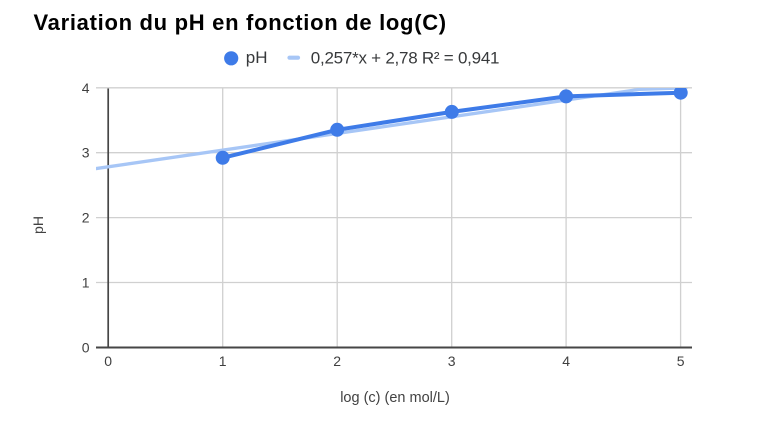  I want to click on svg-text: log (c) (en mol/L), so click(395, 398).